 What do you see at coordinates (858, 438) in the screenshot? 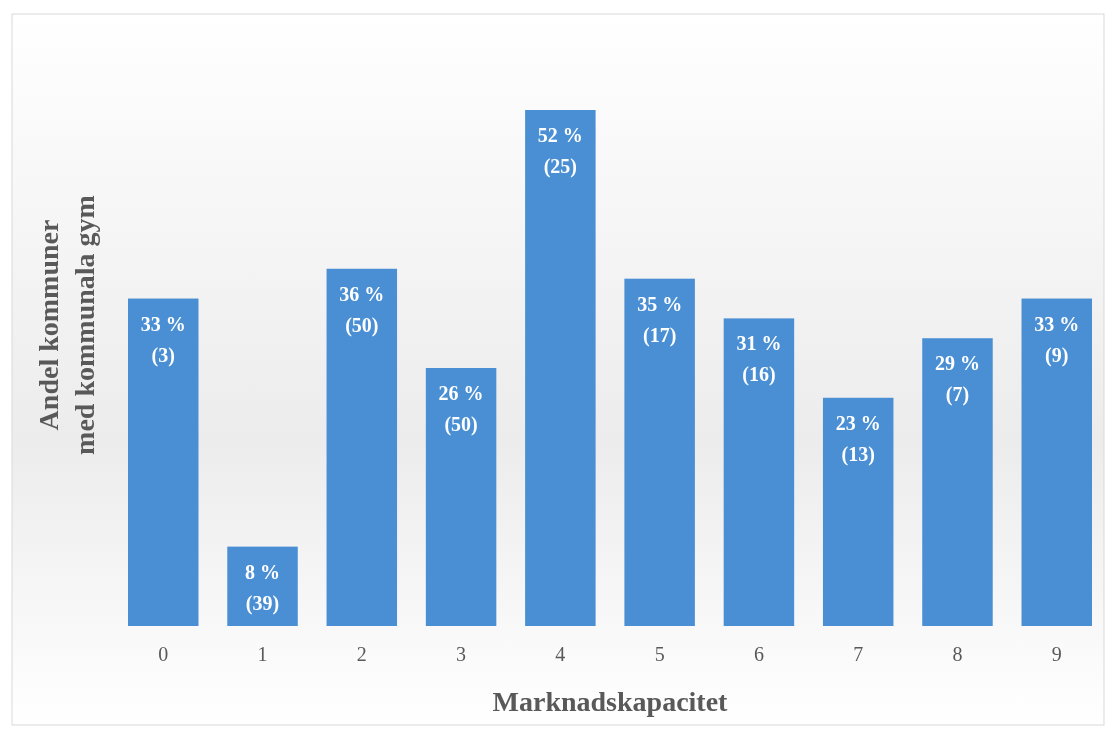
I see `data-label: 23 % (13)` at bounding box center [858, 438].